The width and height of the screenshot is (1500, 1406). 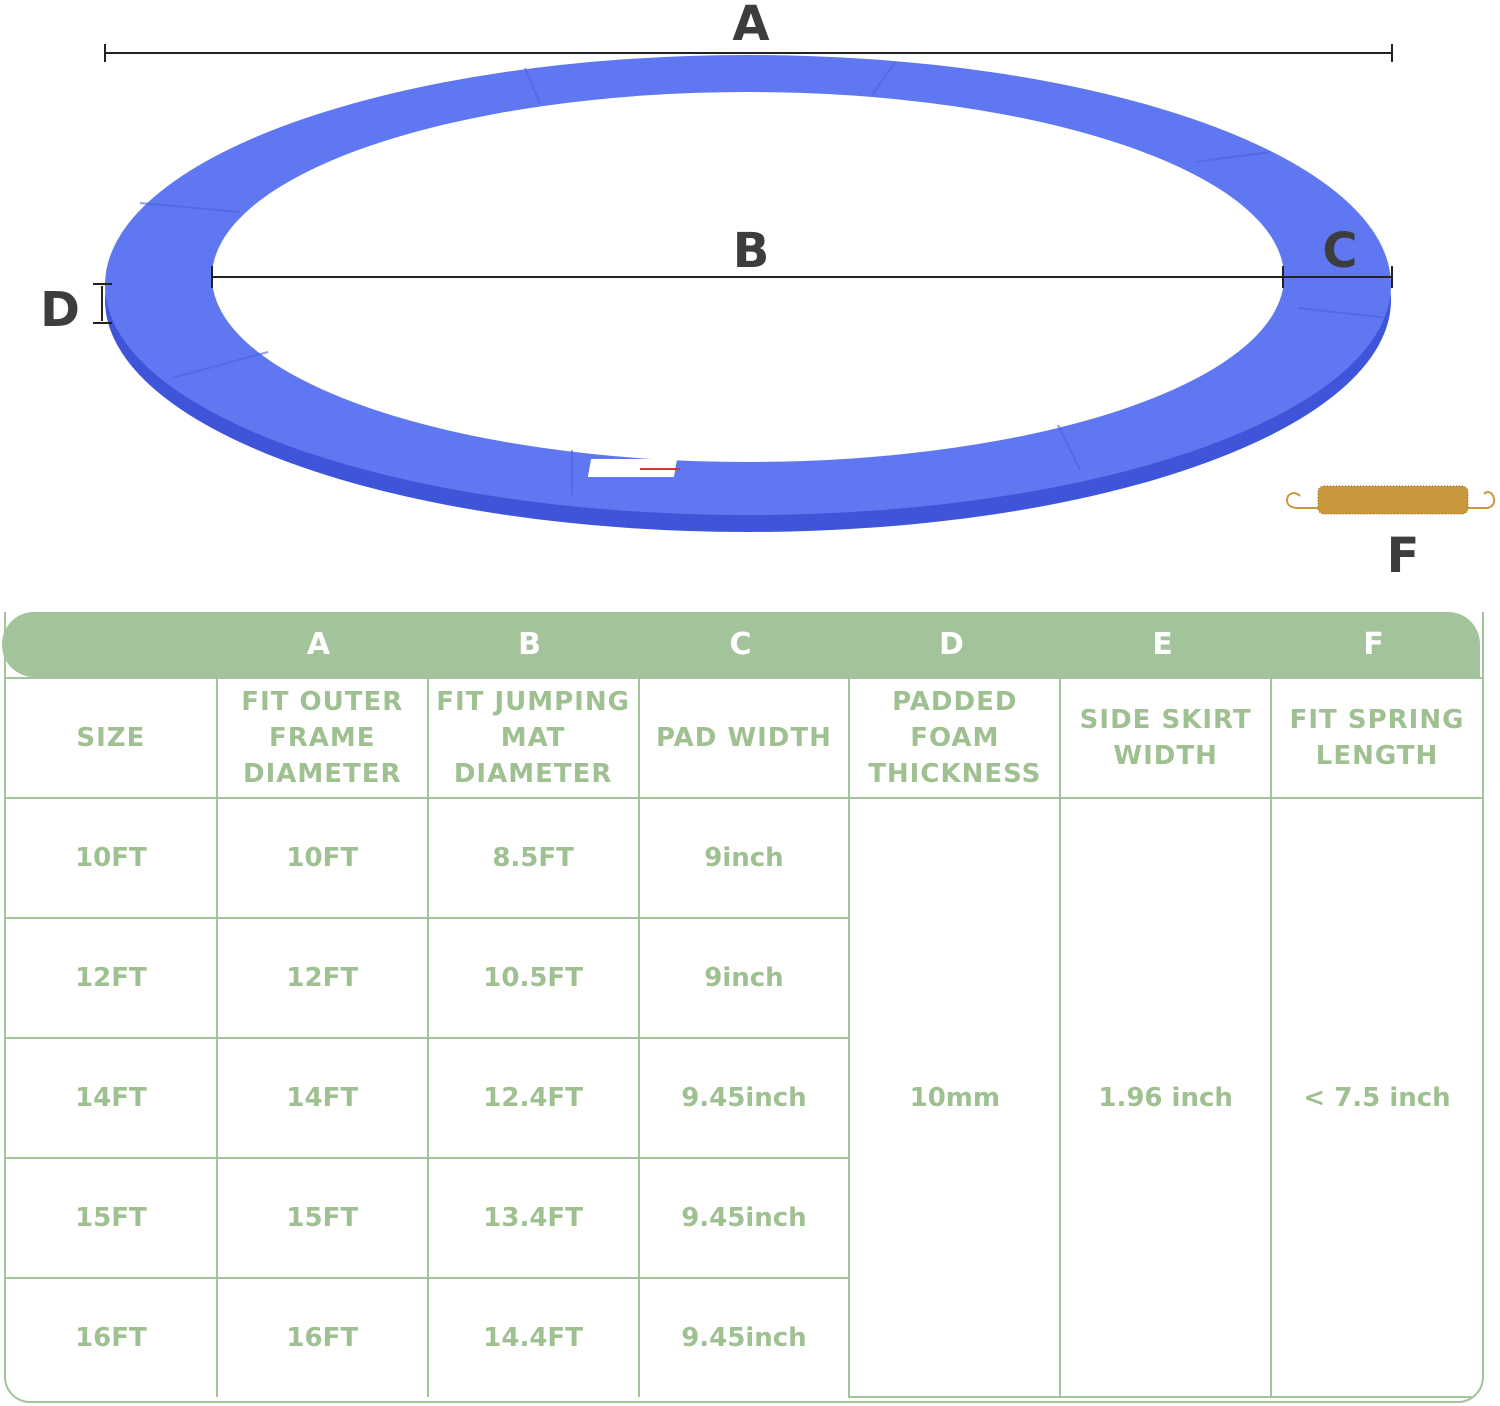 What do you see at coordinates (1339, 251) in the screenshot?
I see `dimension-label-c: C` at bounding box center [1339, 251].